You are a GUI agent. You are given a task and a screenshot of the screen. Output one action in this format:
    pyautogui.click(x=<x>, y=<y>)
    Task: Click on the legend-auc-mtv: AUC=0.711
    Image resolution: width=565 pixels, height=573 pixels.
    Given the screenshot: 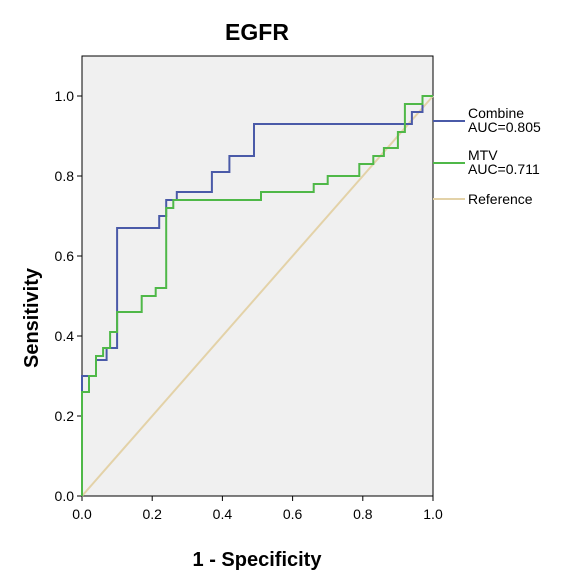 What is the action you would take?
    pyautogui.click(x=504, y=169)
    